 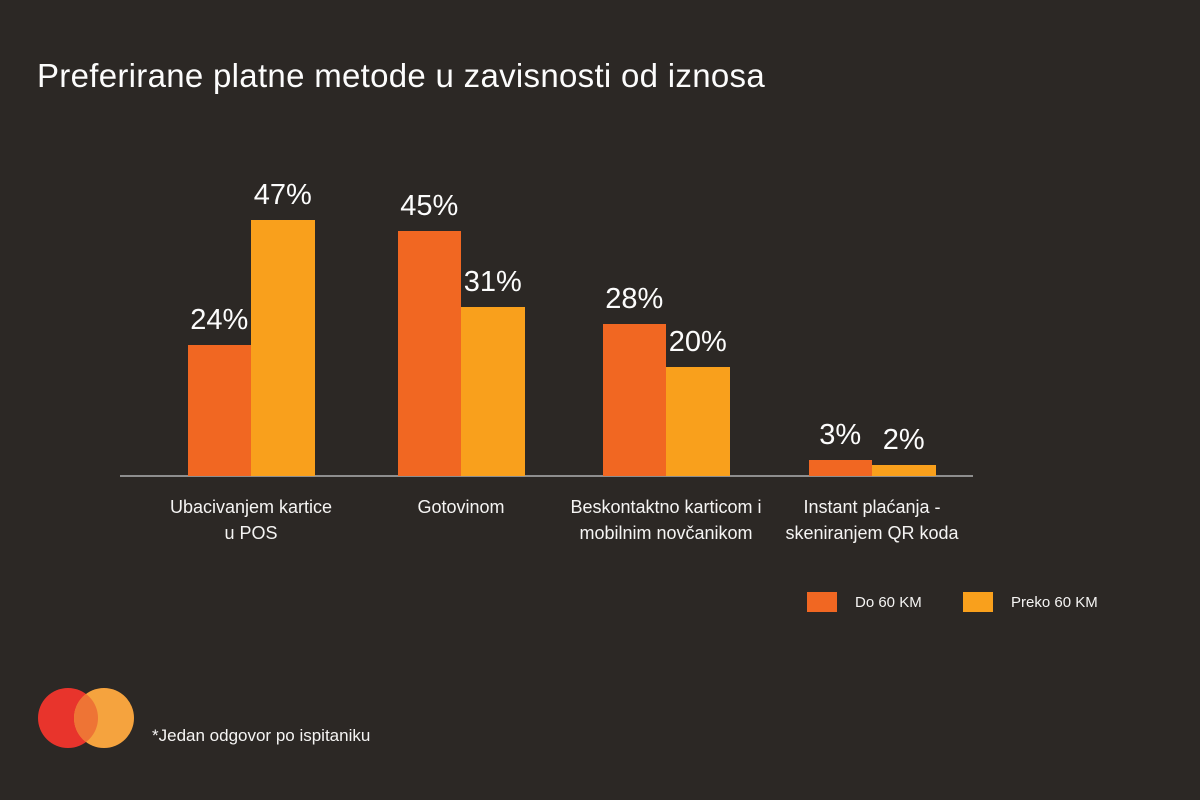 What do you see at coordinates (251, 520) in the screenshot?
I see `category-label-group-1: Ubacivanjem kartice u POS` at bounding box center [251, 520].